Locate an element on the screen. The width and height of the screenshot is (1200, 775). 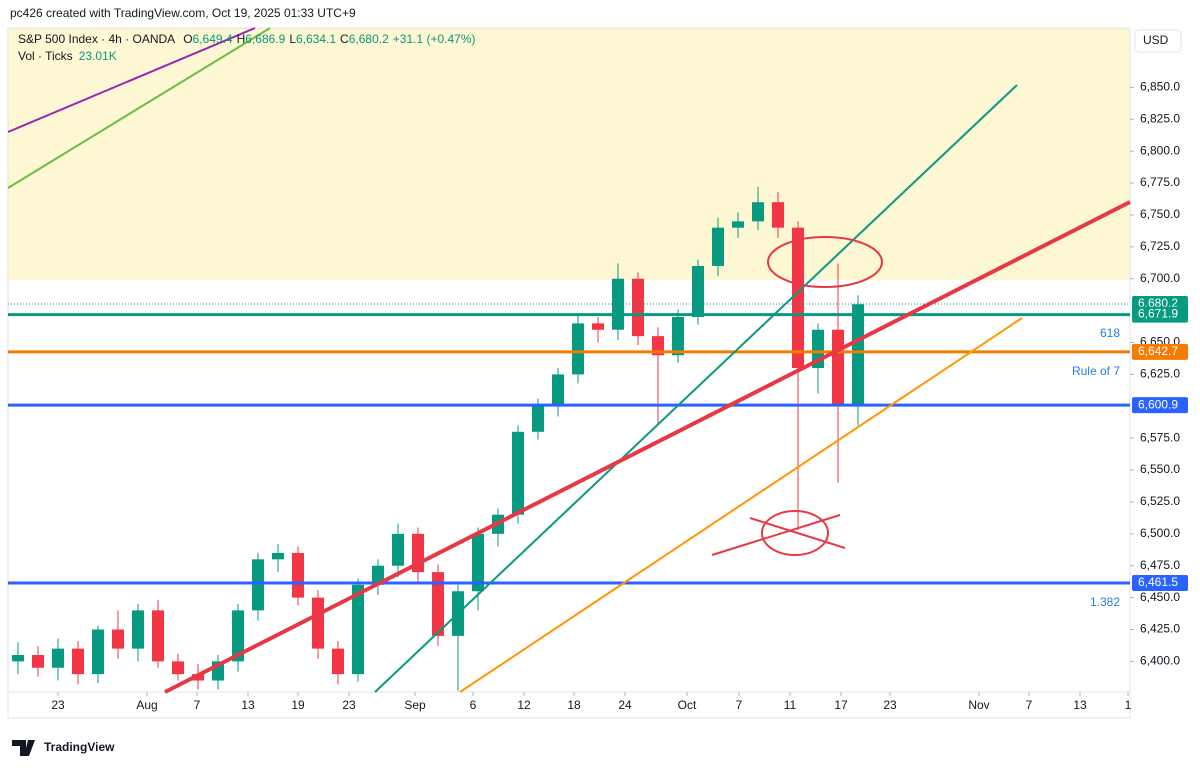
y-tick-label: 6,750.0 is located at coordinates (1160, 214).